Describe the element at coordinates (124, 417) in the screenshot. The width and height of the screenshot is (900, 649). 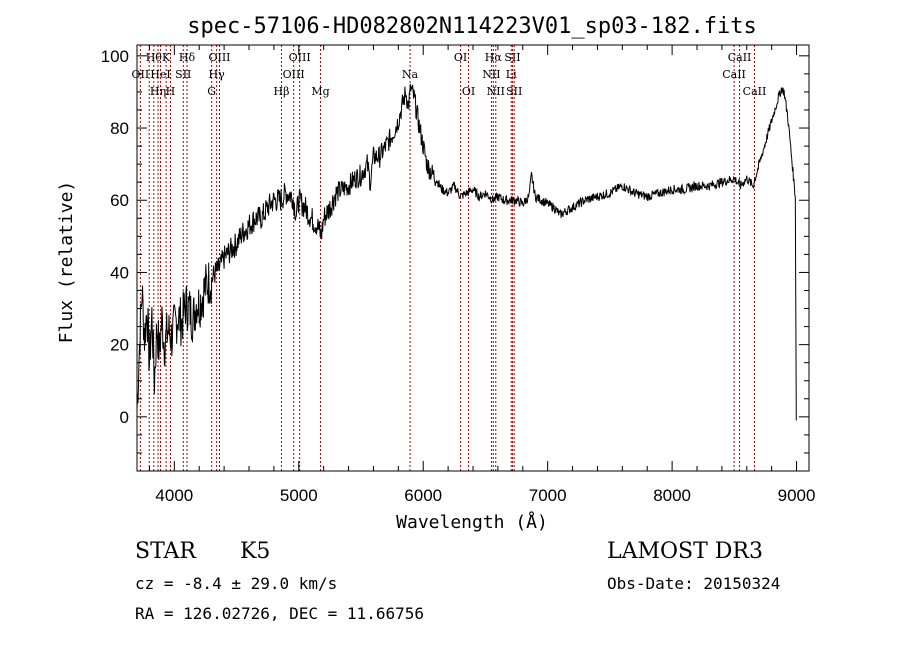
I see `y-tick-label: 0` at that location.